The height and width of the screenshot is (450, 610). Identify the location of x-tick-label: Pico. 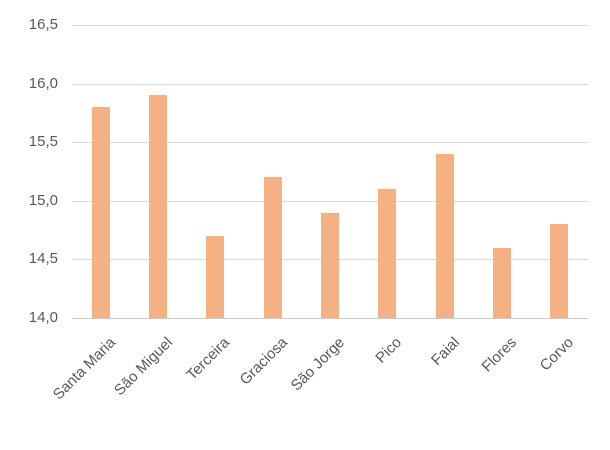
(389, 350).